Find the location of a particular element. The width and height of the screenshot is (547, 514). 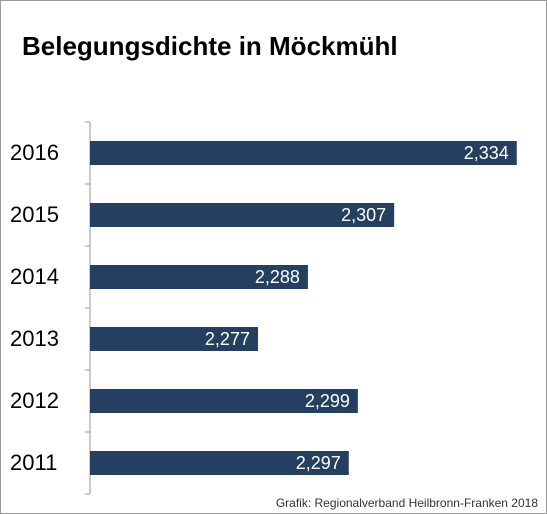

value-label: 2,307 is located at coordinates (363, 215).